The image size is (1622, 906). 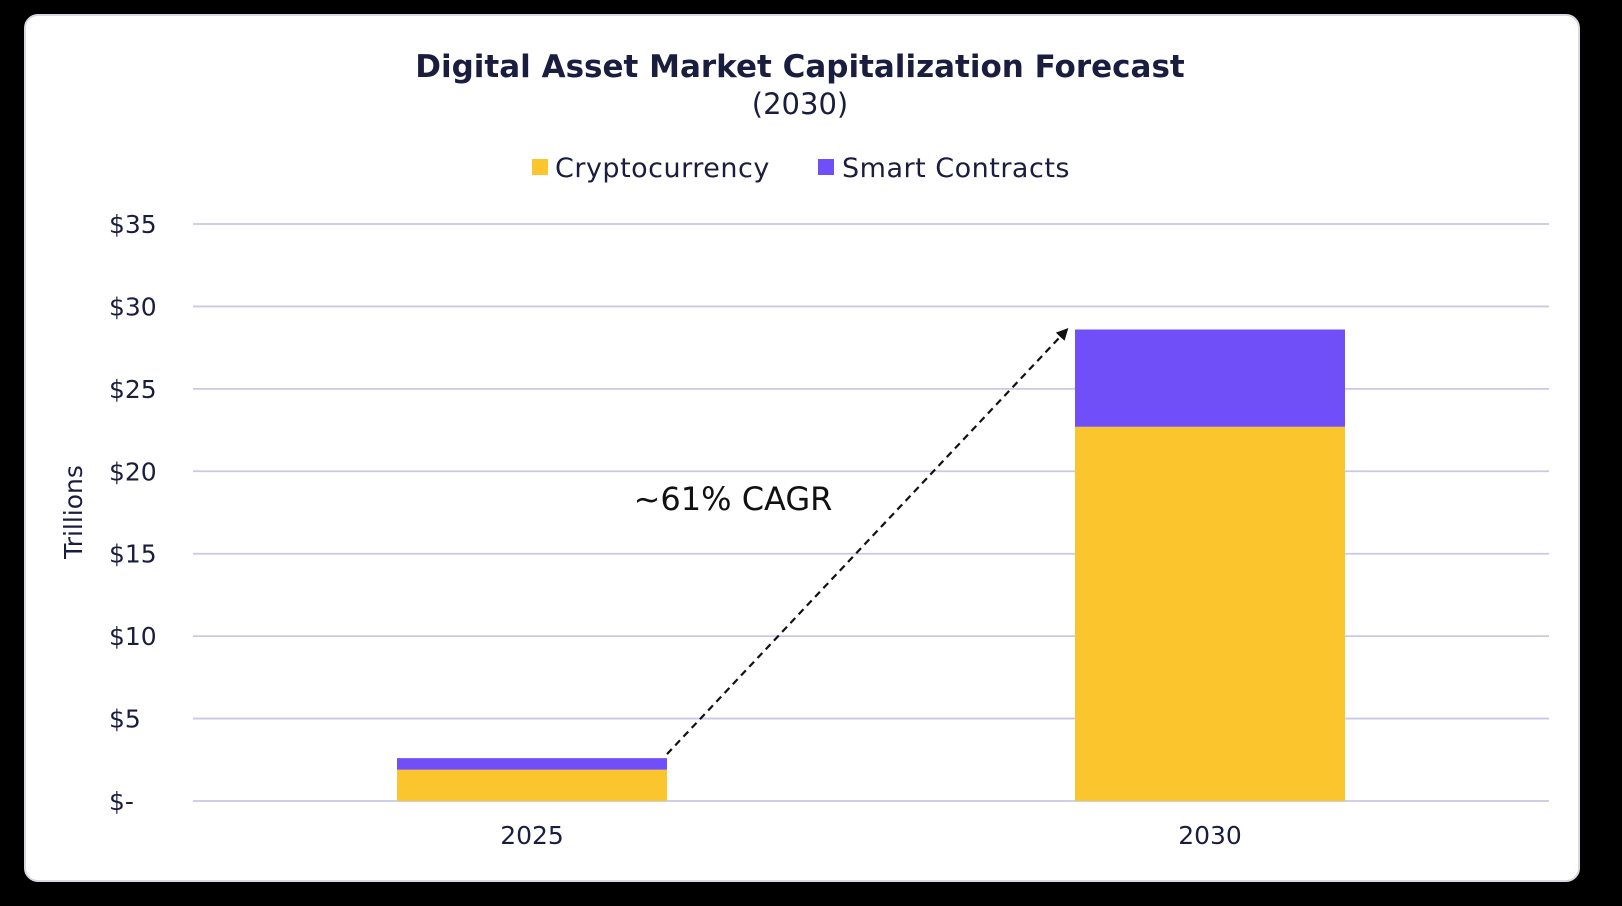 I want to click on bar-smart-contracts-2025, so click(x=532, y=764).